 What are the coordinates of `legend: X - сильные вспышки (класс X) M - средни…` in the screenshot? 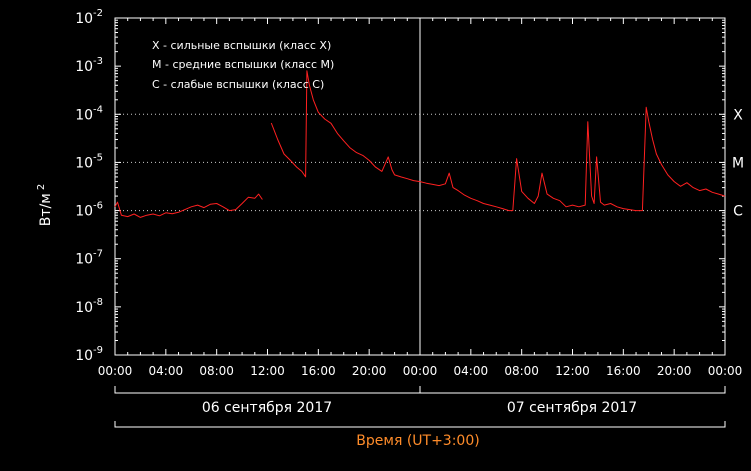 It's located at (243, 65).